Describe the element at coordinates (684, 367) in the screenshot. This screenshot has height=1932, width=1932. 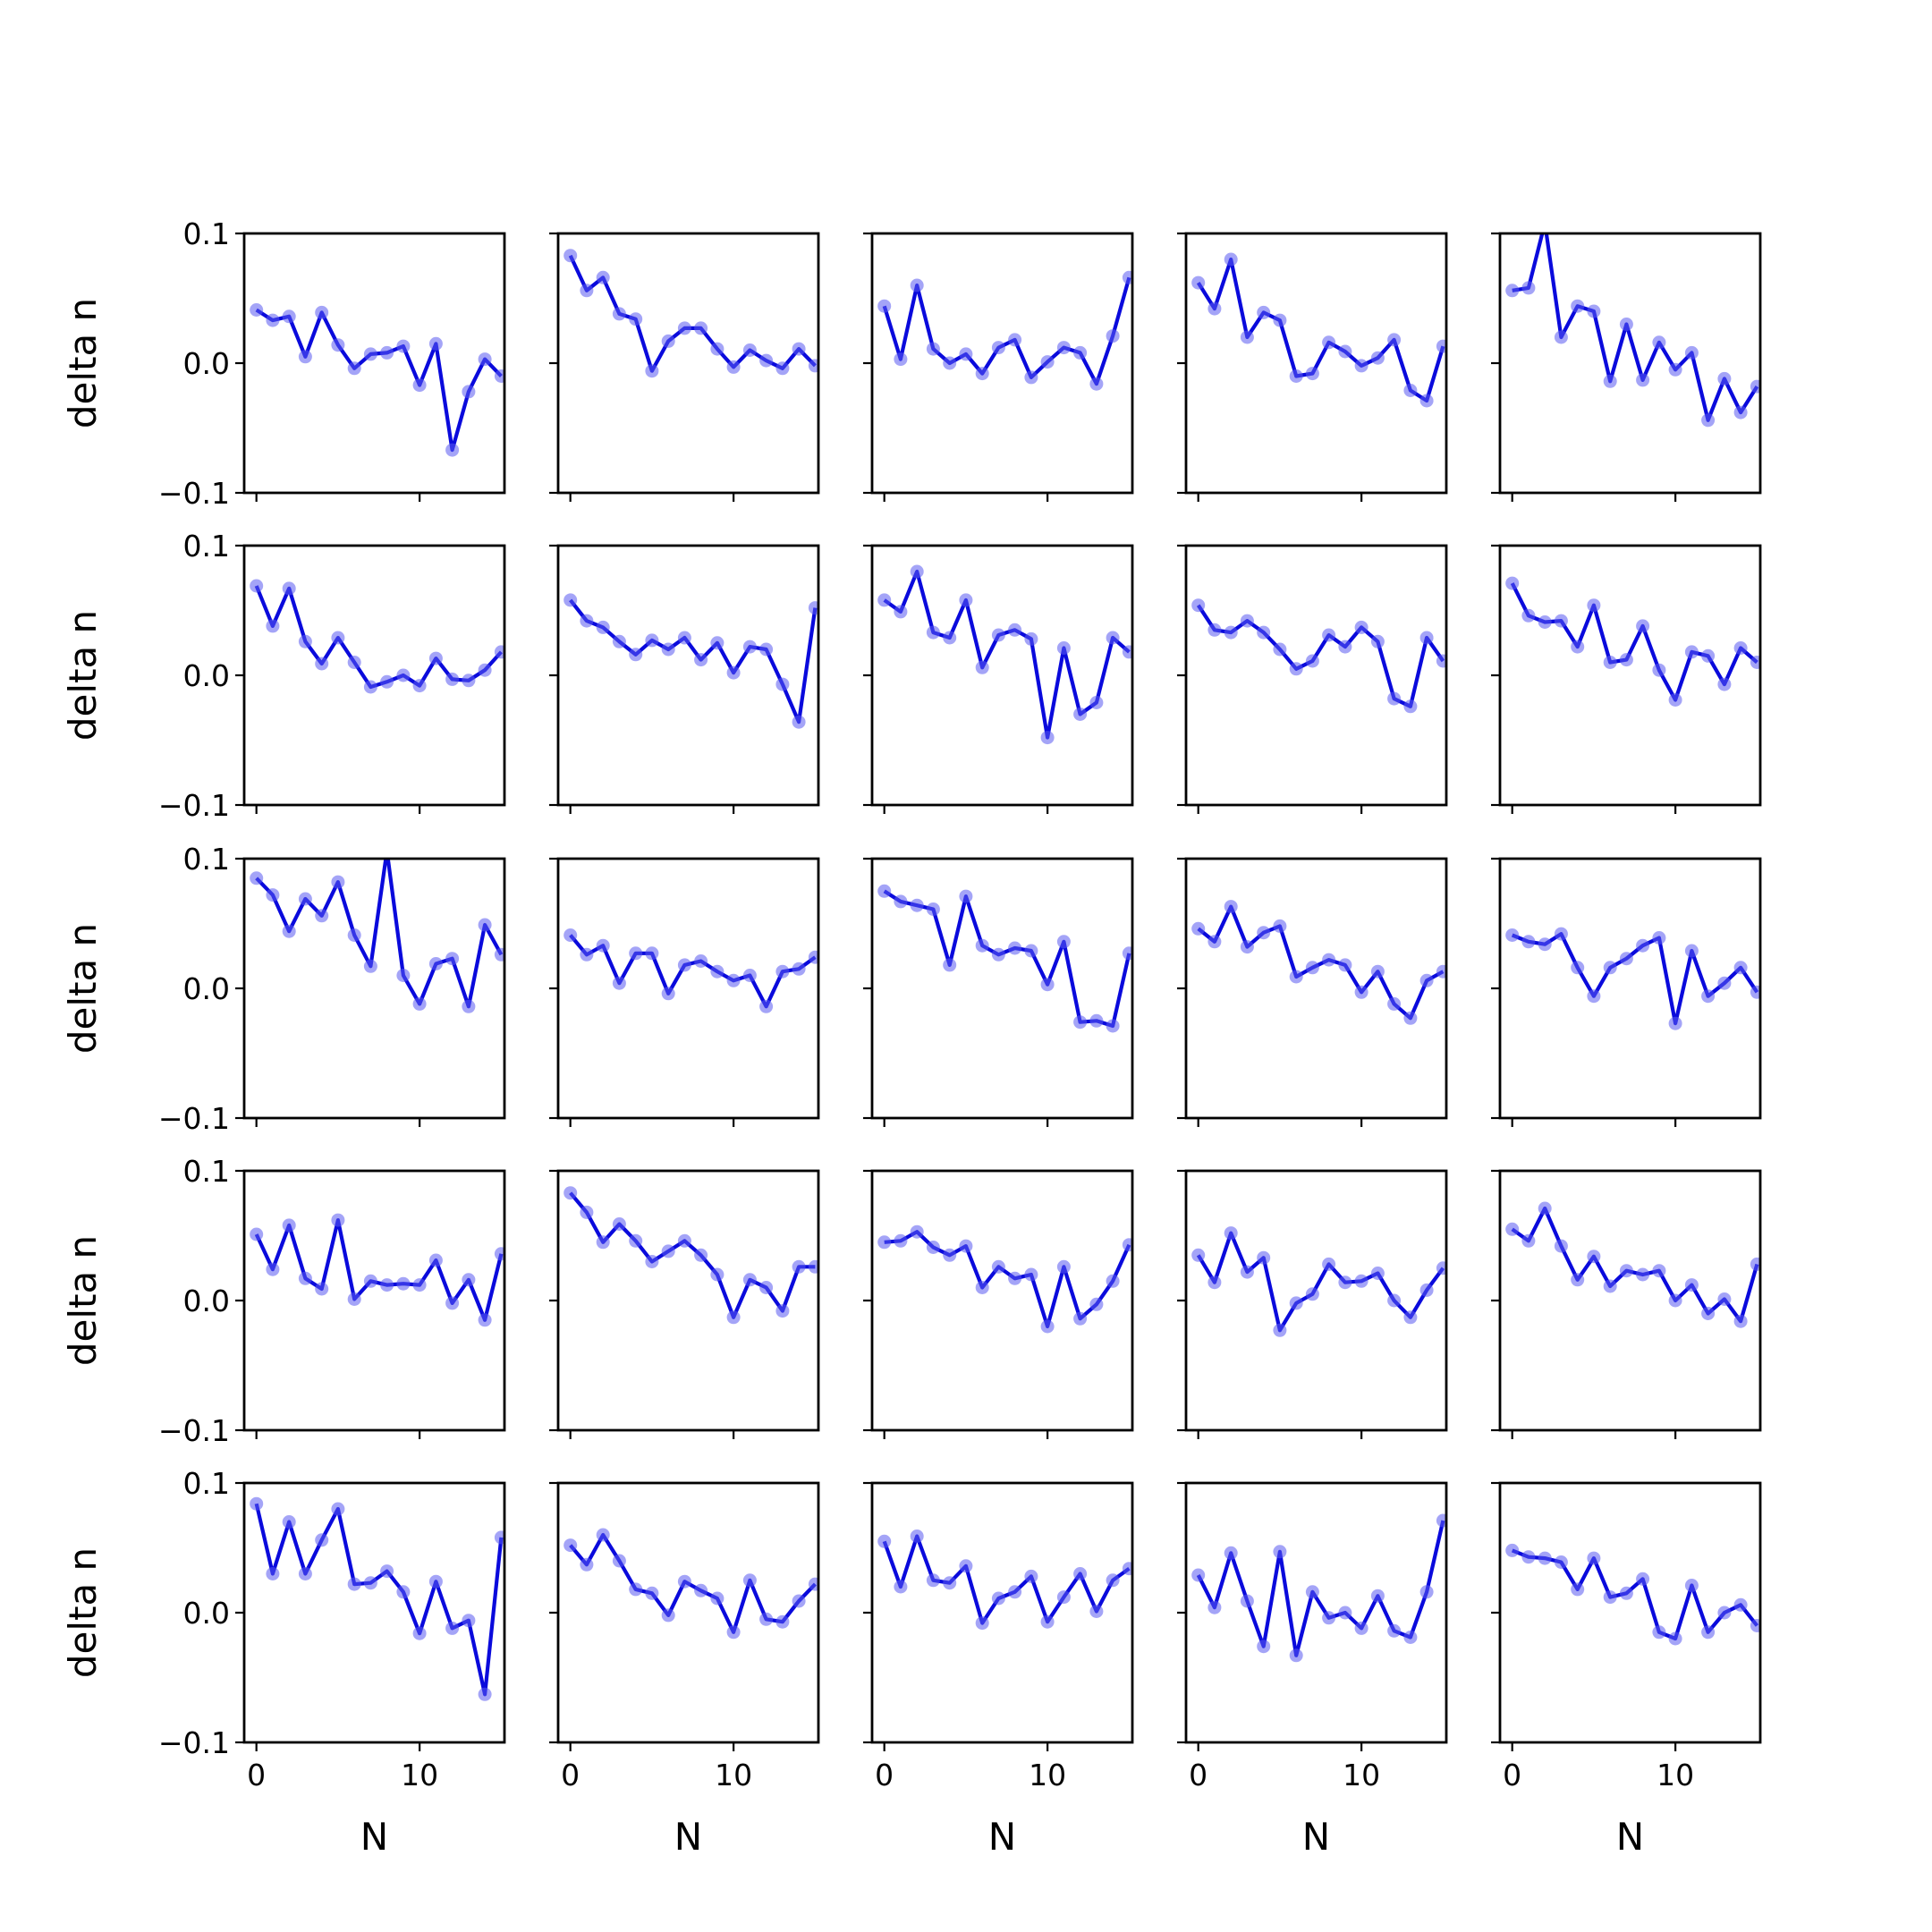
I see `subplot-r1-c2` at that location.